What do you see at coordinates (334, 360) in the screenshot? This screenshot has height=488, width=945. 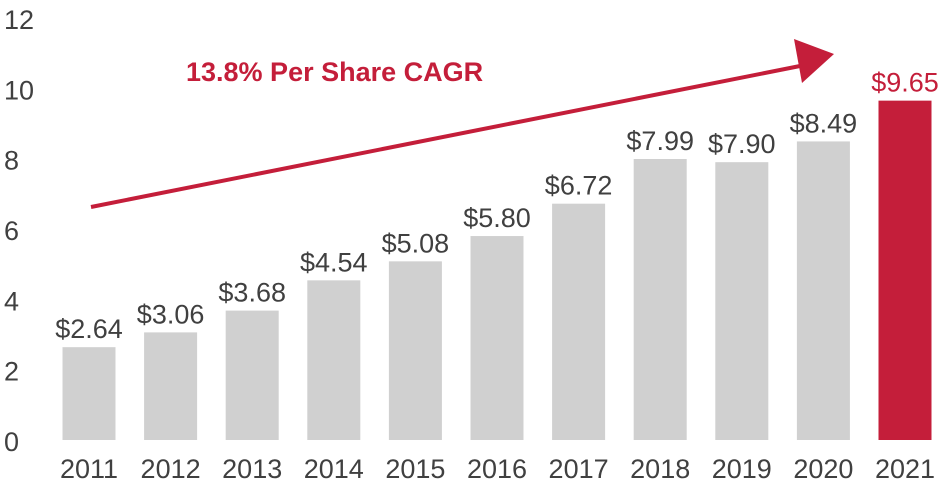 I see `bar-2014` at bounding box center [334, 360].